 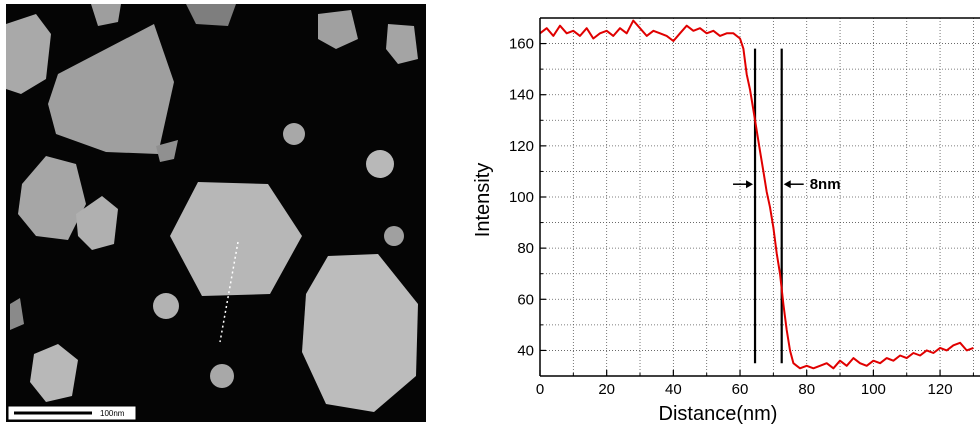 I want to click on x-tick-label: 20, so click(x=606, y=389).